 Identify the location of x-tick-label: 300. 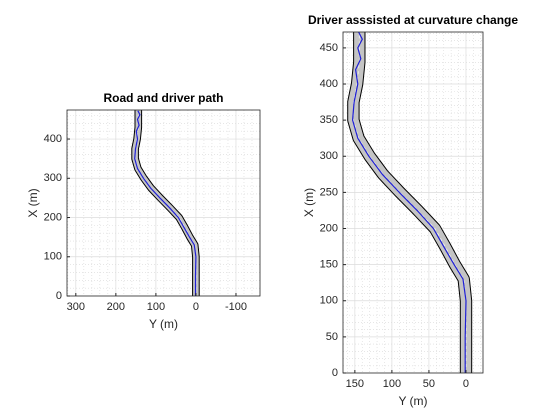
(76, 307).